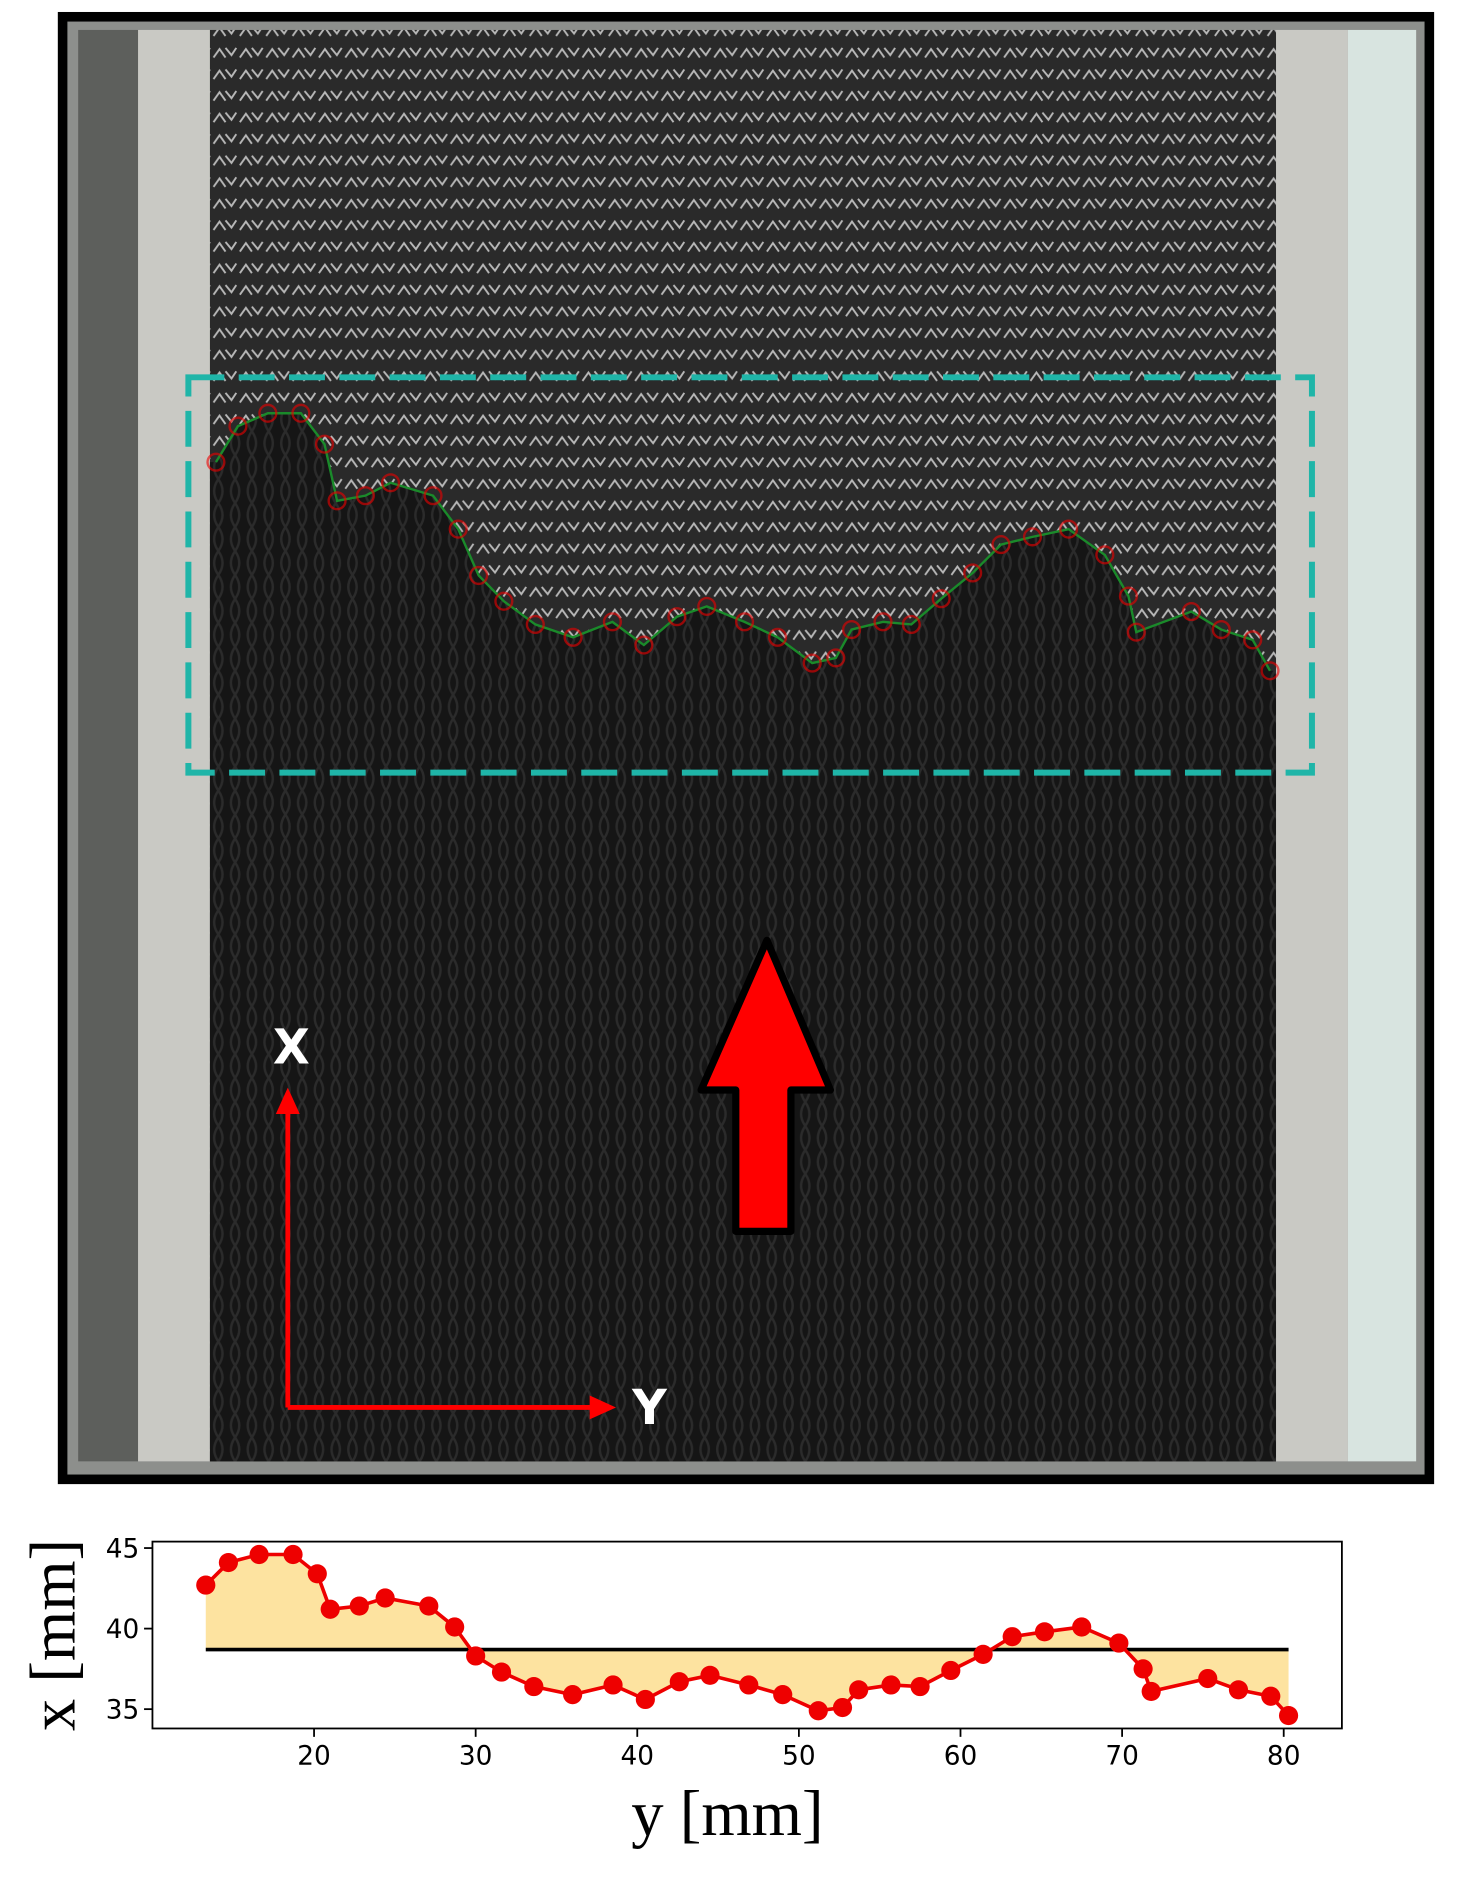  Describe the element at coordinates (476, 1756) in the screenshot. I see `x-tick-label: 30` at that location.